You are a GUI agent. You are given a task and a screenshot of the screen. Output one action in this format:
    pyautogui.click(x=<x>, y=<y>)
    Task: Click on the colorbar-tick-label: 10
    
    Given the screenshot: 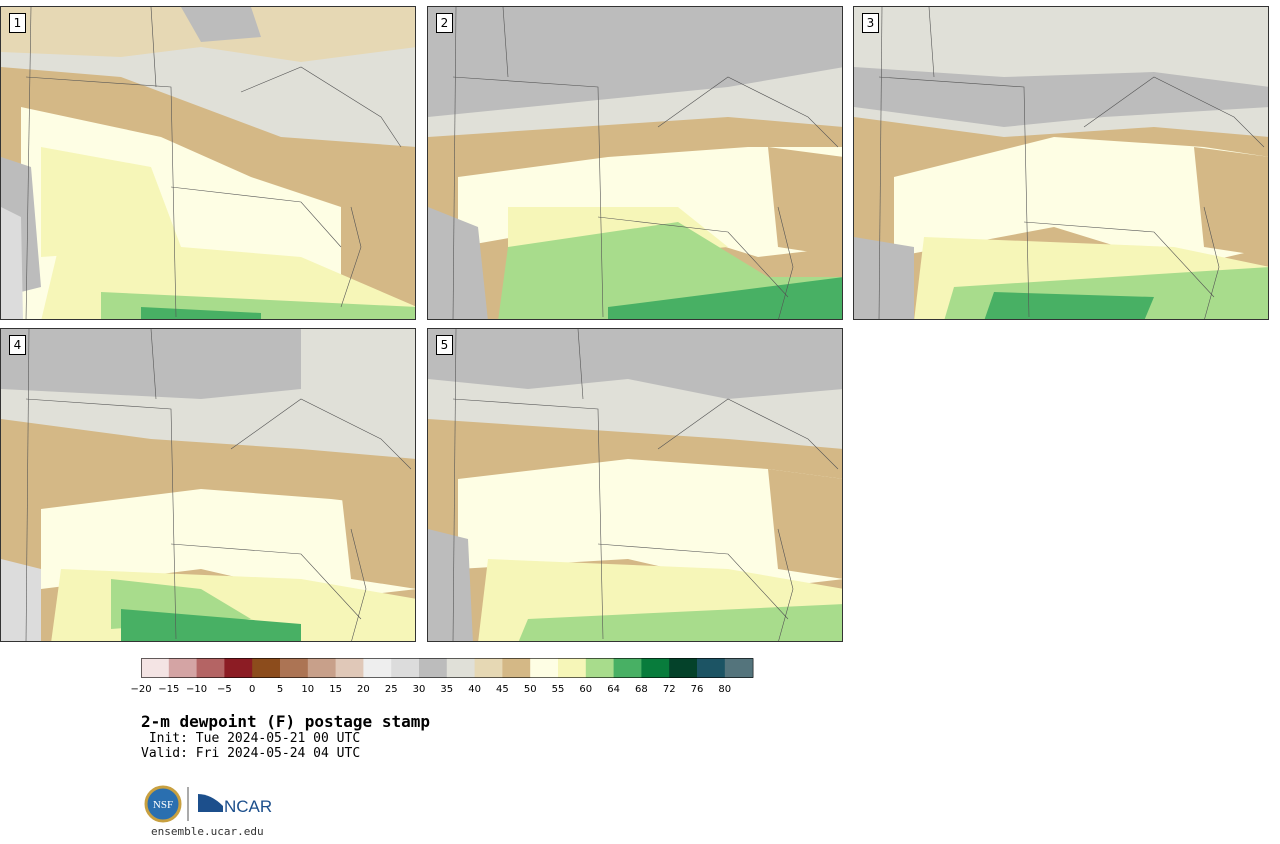 What is the action you would take?
    pyautogui.click(x=307, y=689)
    